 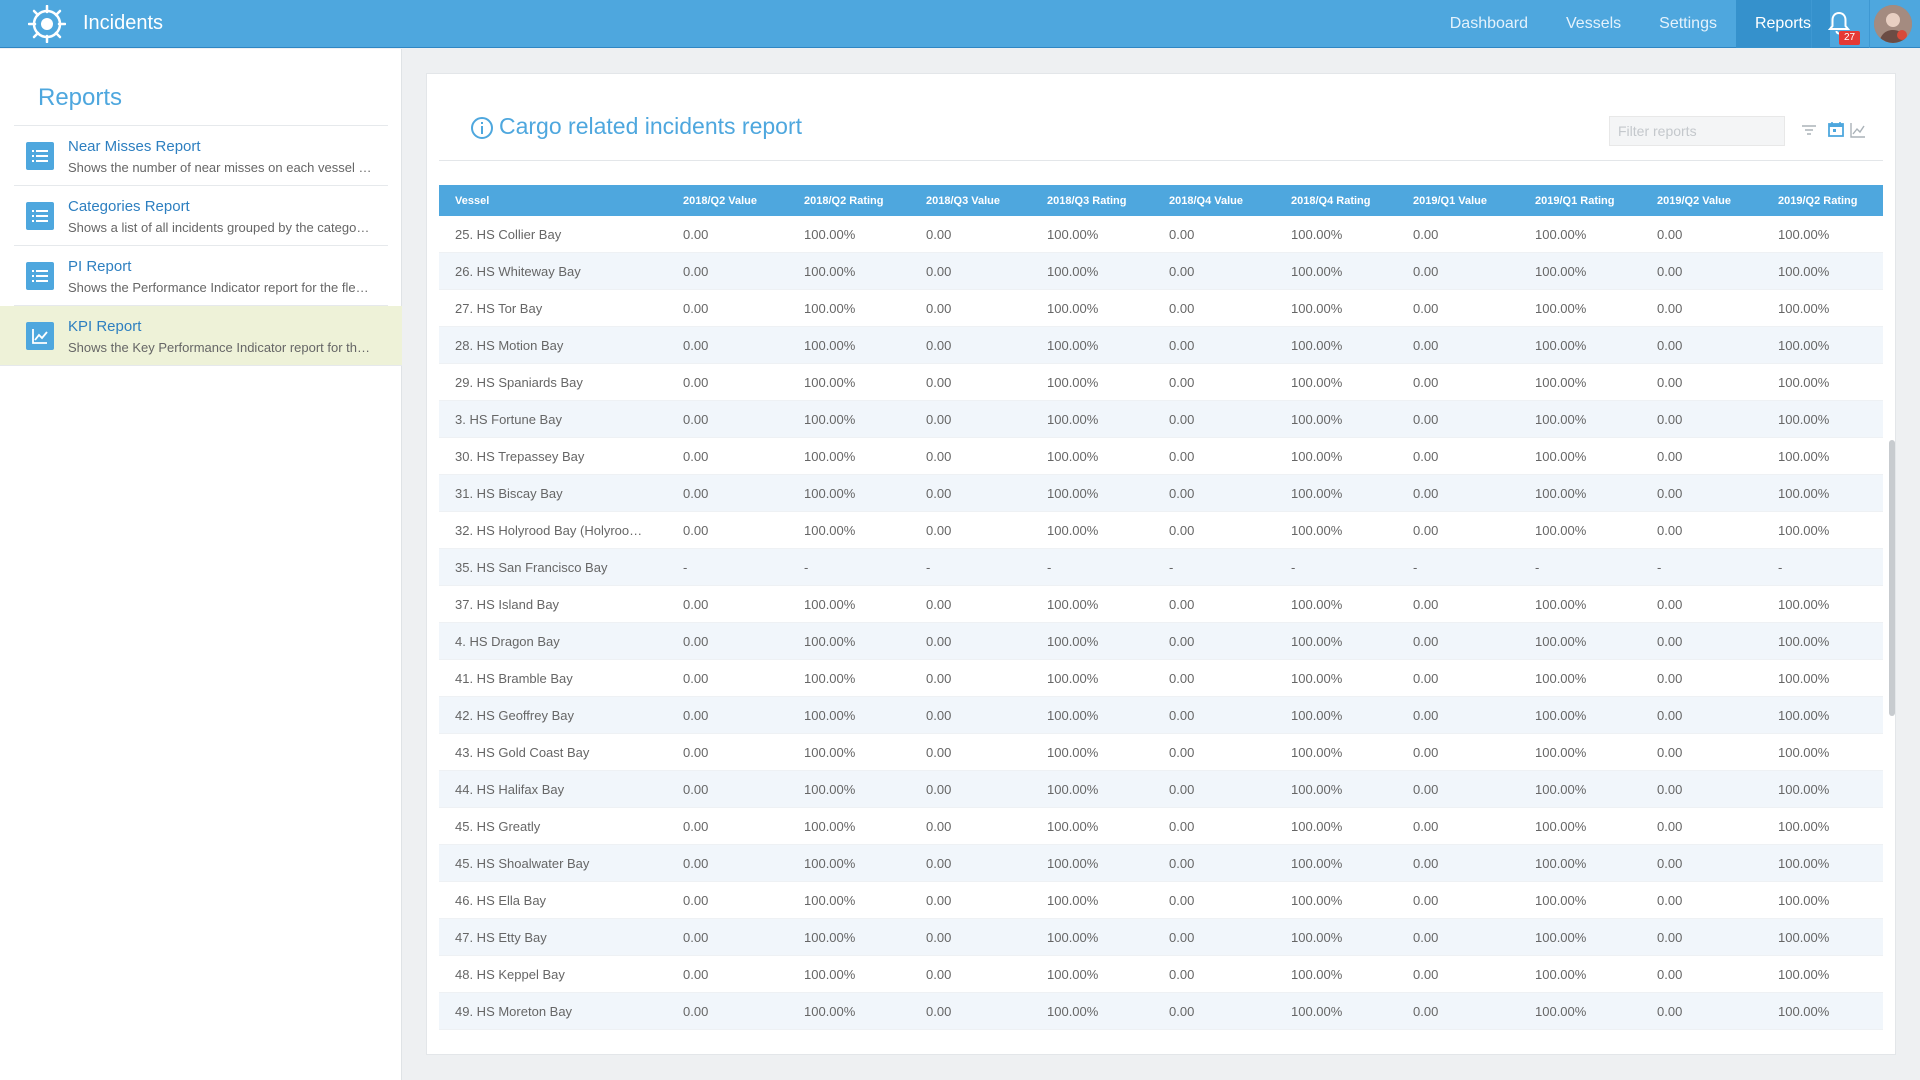 I want to click on user-avatar, so click(x=1893, y=24).